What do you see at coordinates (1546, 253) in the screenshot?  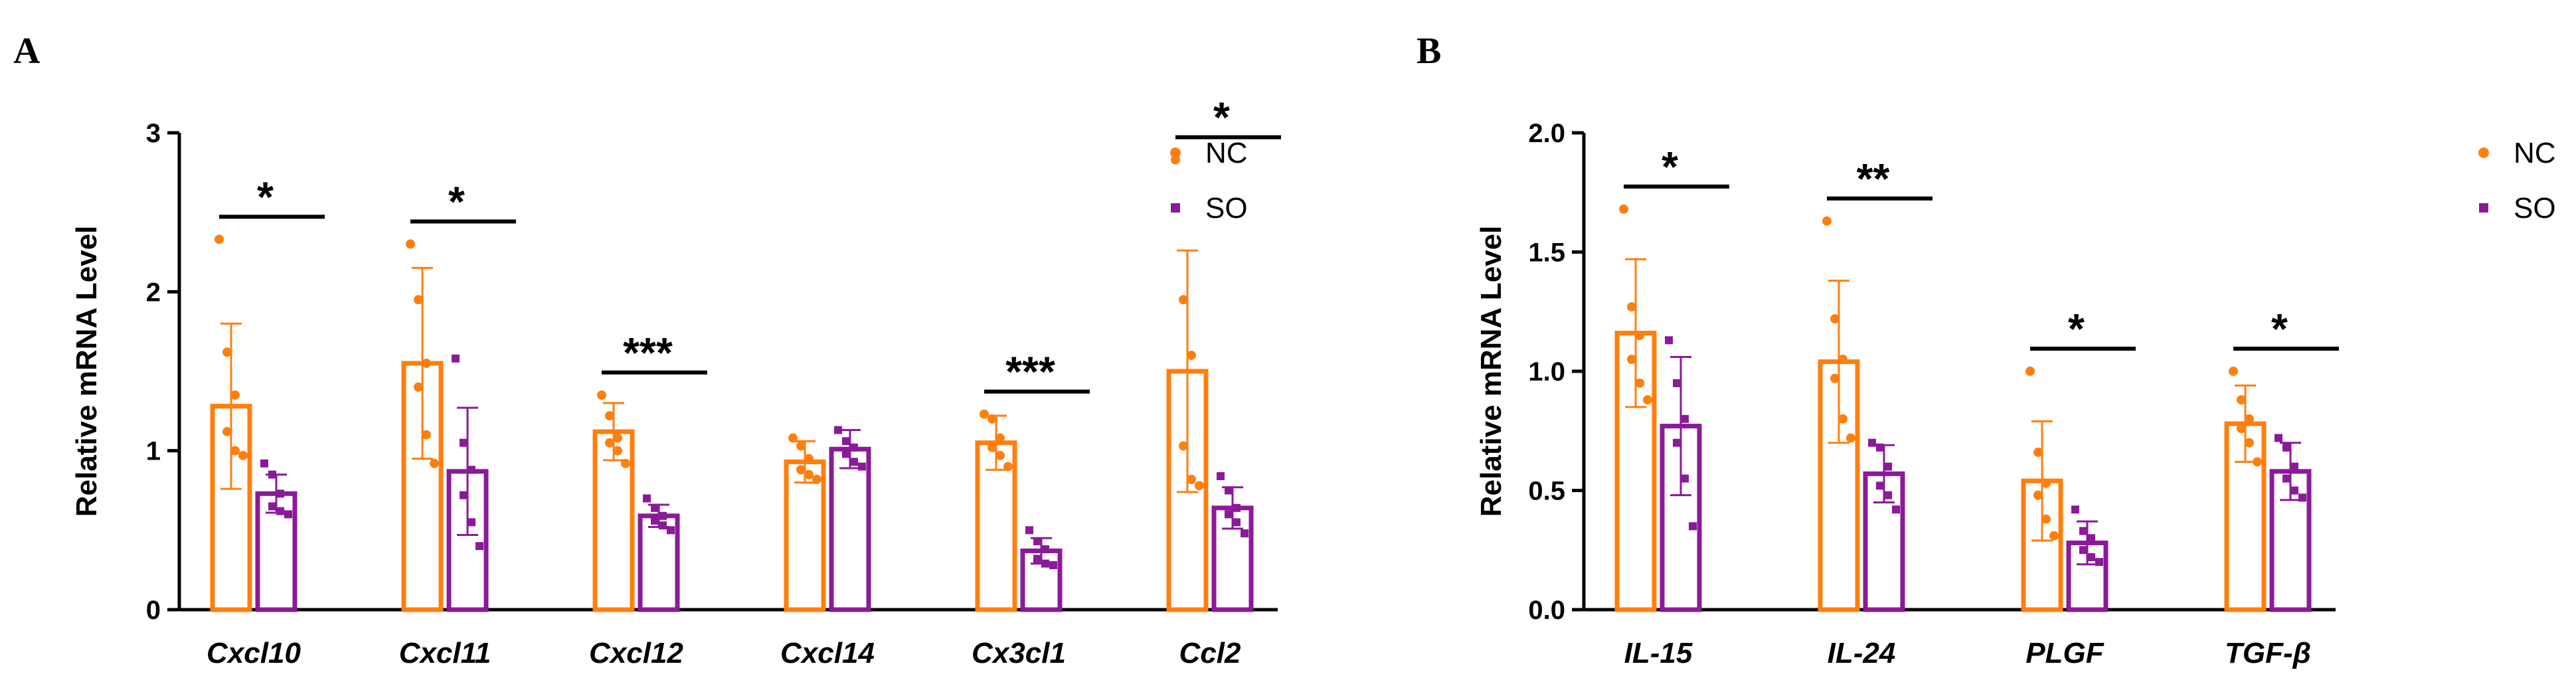 I see `y-tick-label: 1.5` at bounding box center [1546, 253].